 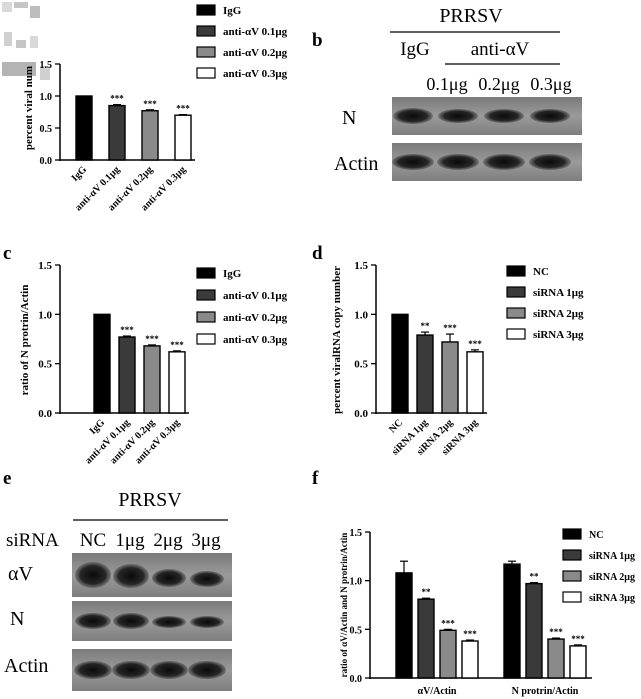 I want to click on chart-d-legend-label-0: NC, so click(x=541, y=272).